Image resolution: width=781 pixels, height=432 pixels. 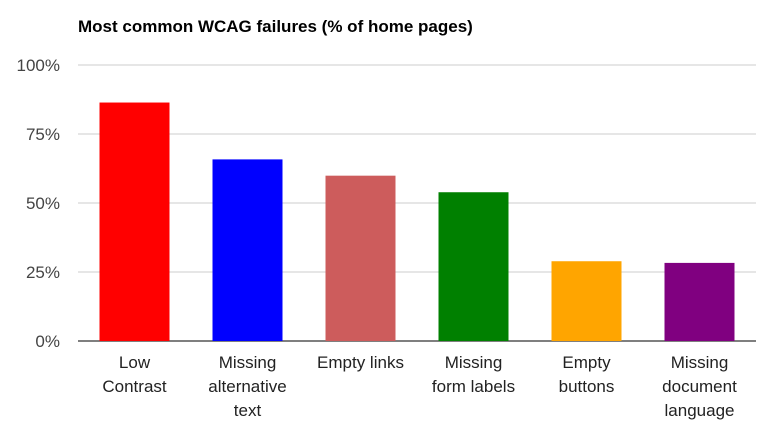 I want to click on y-axis-ticks: 0% 25% 50% 75% 100%, so click(x=38, y=203).